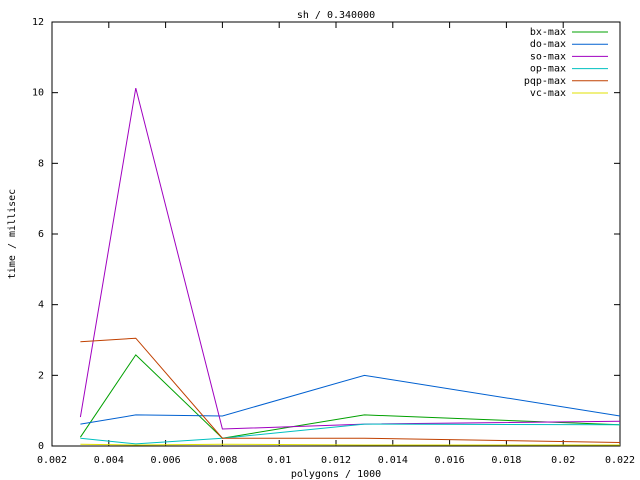 The height and width of the screenshot is (480, 640). I want to click on x-tick-label: 0.002, so click(52, 460).